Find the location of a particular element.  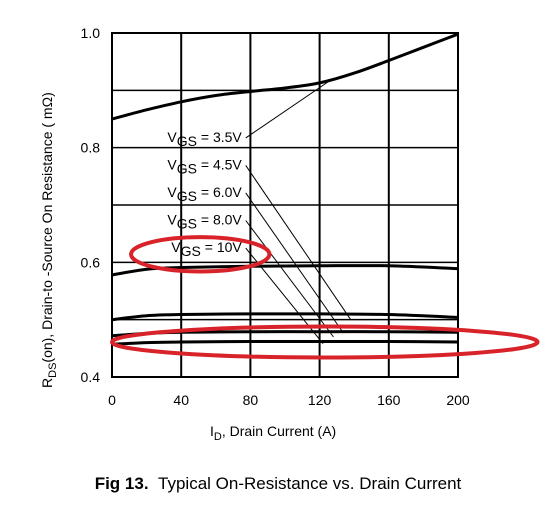

series-label-3: VGS = 6.0V is located at coordinates (204, 194).